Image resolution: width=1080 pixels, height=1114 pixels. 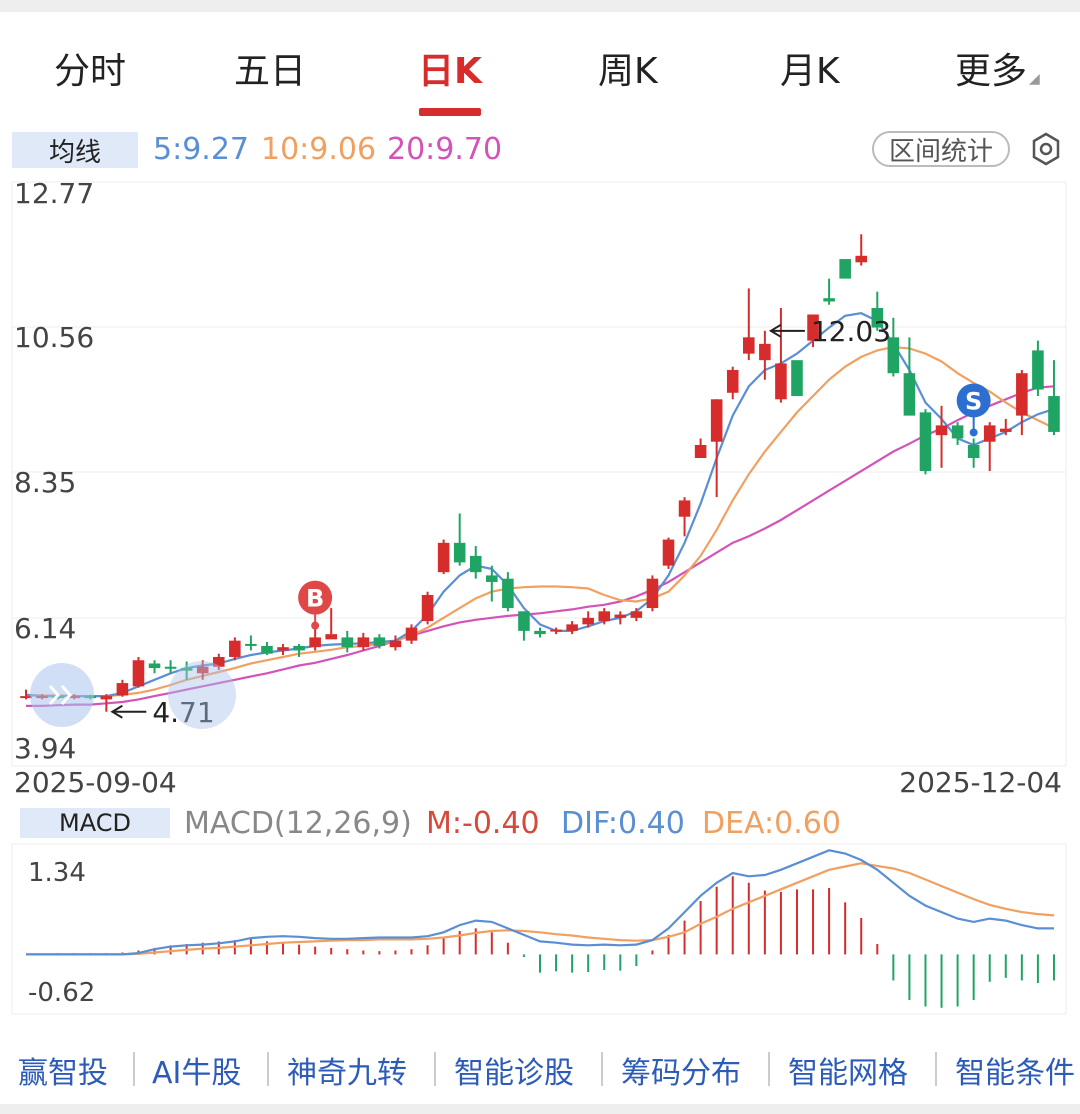 I want to click on max-price-label: 12.03, so click(x=851, y=331).